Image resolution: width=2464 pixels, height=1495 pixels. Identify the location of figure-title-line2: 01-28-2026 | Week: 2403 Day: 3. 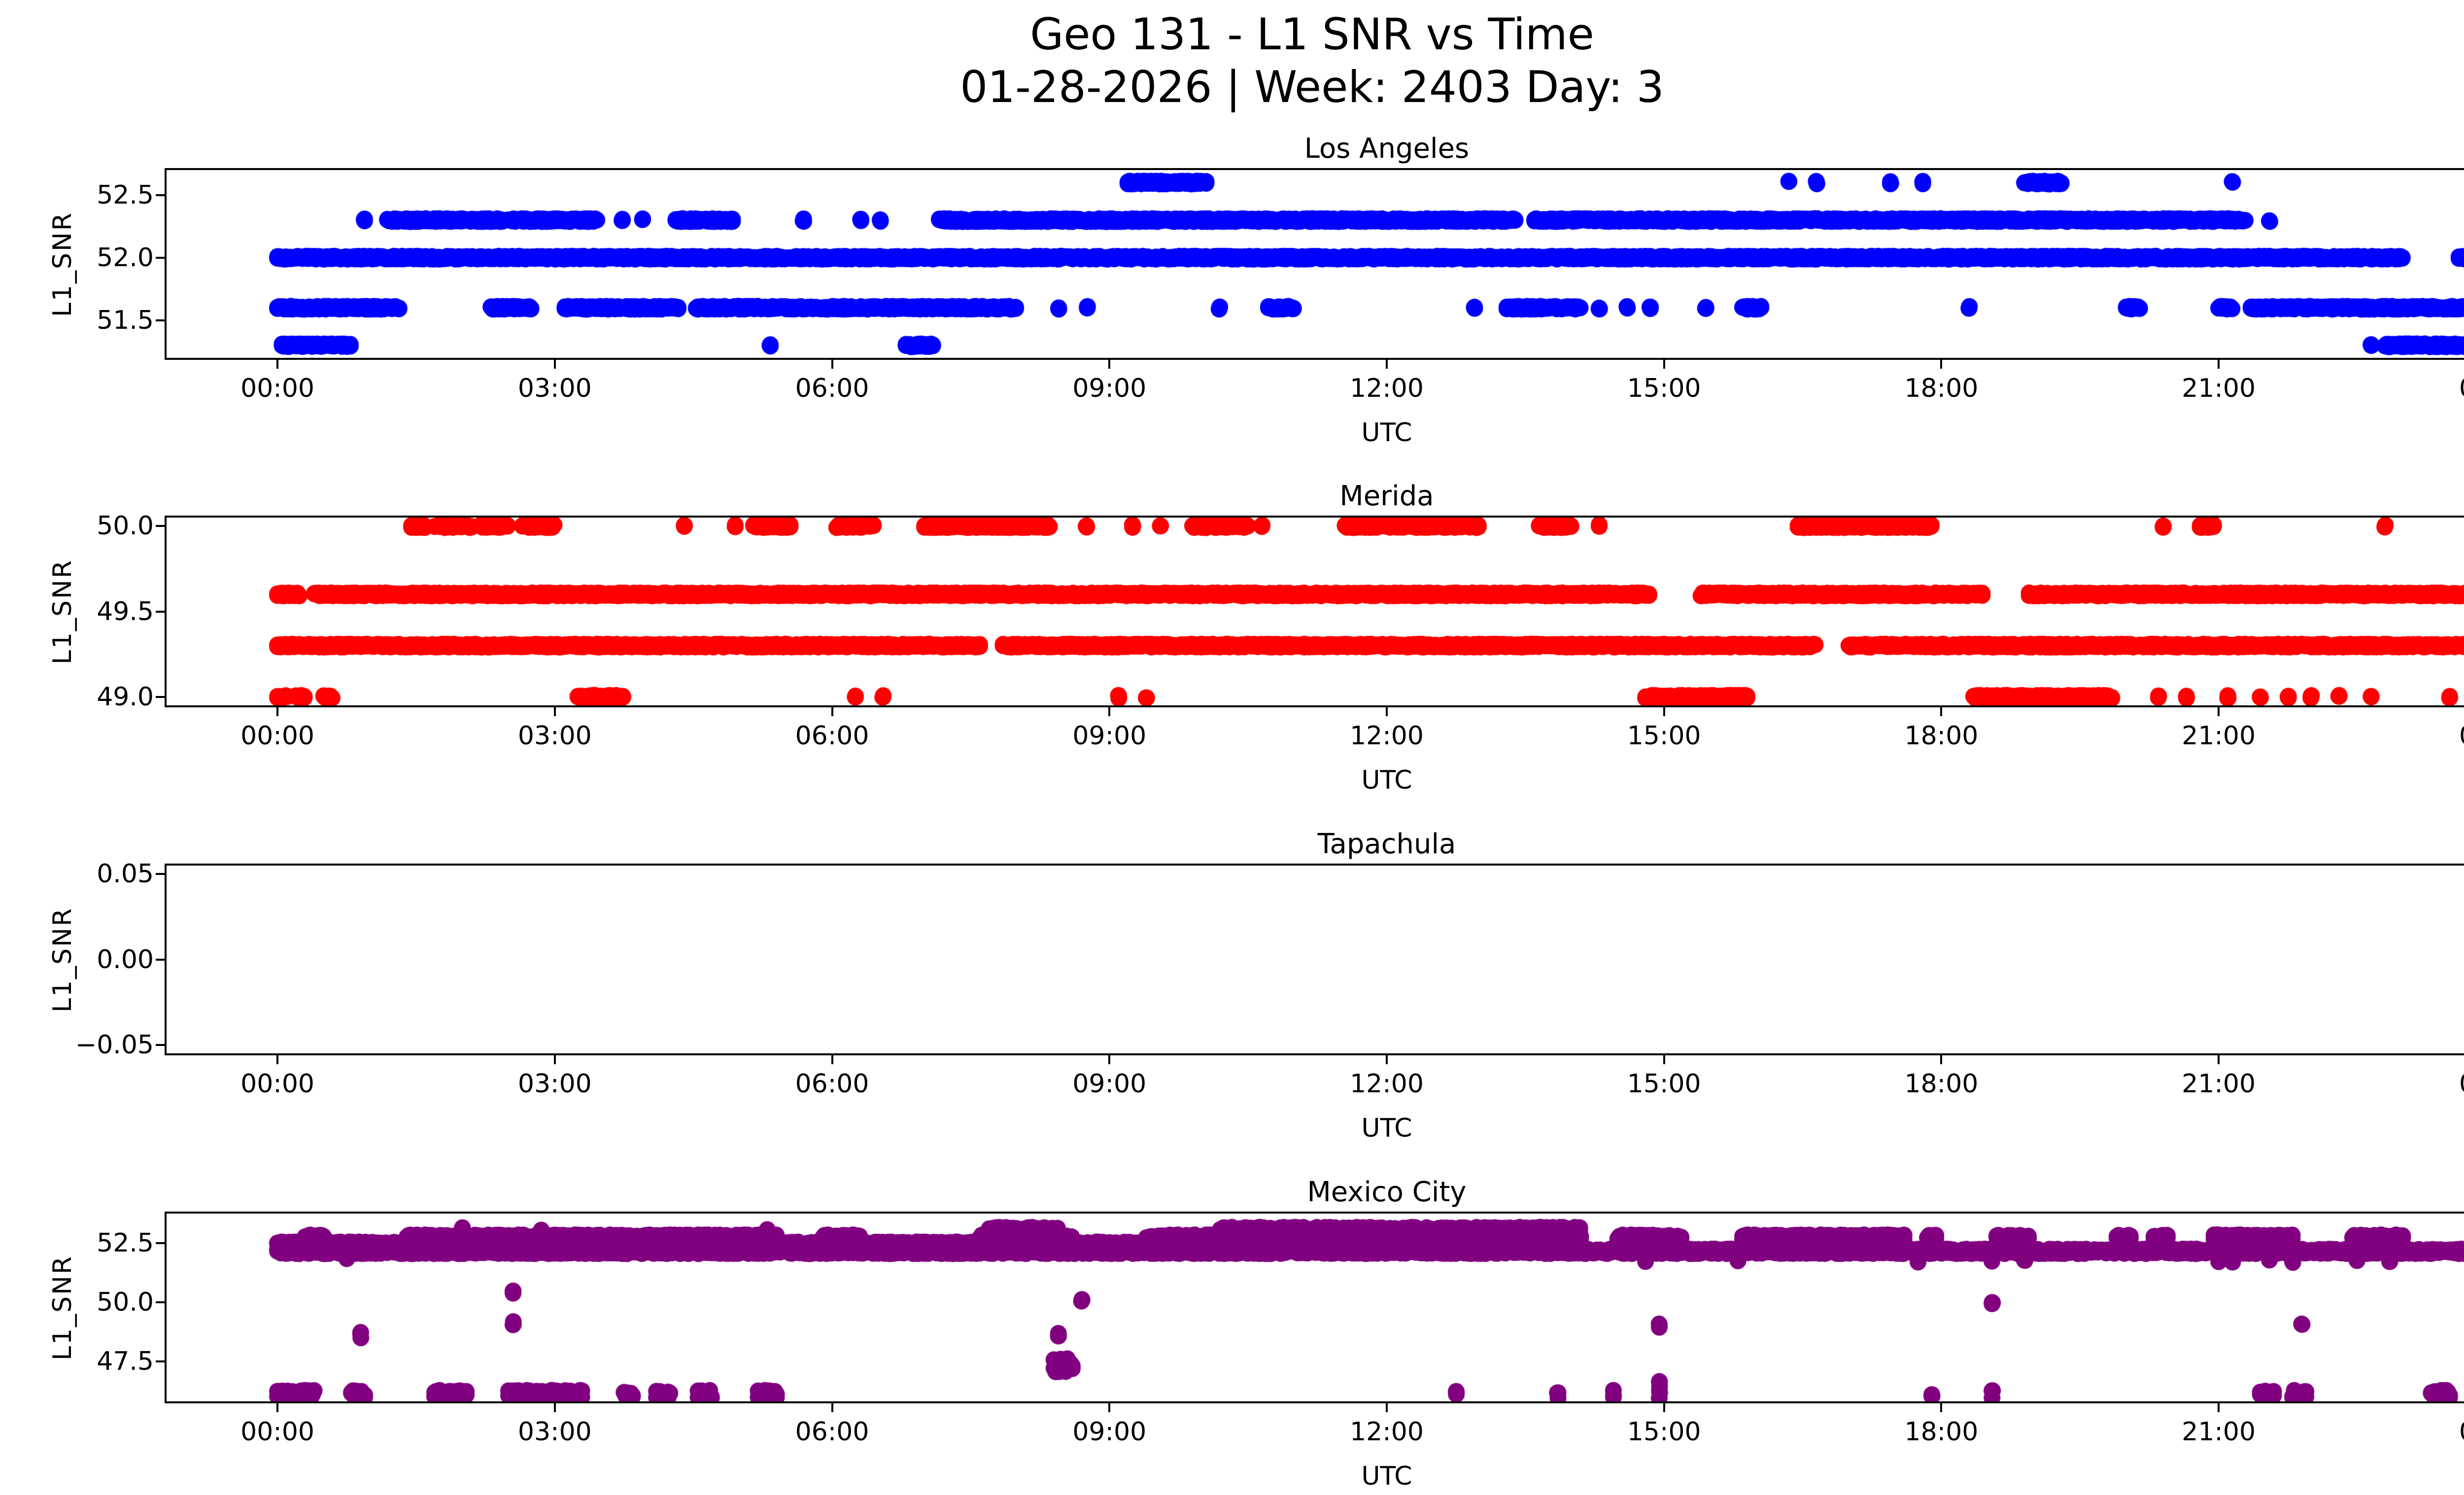
(1312, 87).